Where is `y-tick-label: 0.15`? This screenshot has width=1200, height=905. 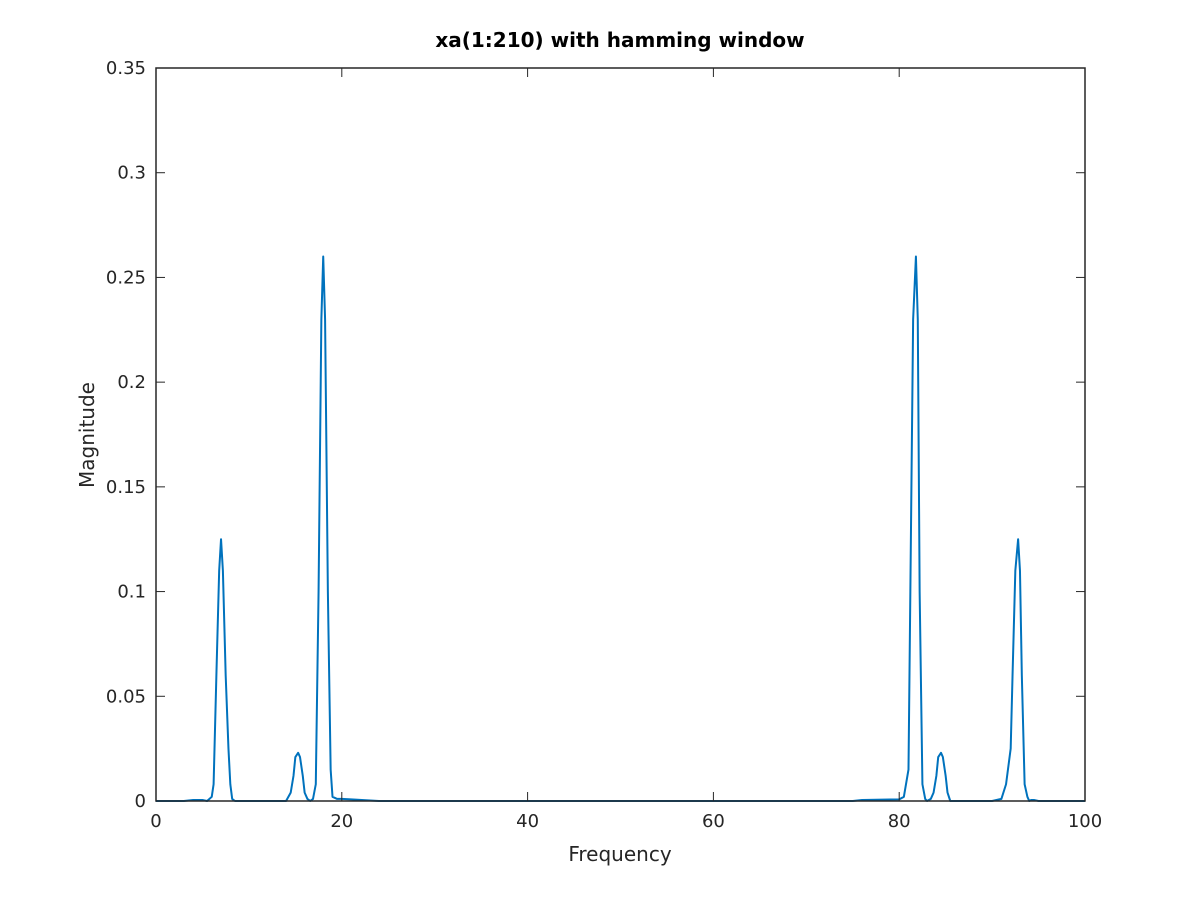
y-tick-label: 0.15 is located at coordinates (126, 487).